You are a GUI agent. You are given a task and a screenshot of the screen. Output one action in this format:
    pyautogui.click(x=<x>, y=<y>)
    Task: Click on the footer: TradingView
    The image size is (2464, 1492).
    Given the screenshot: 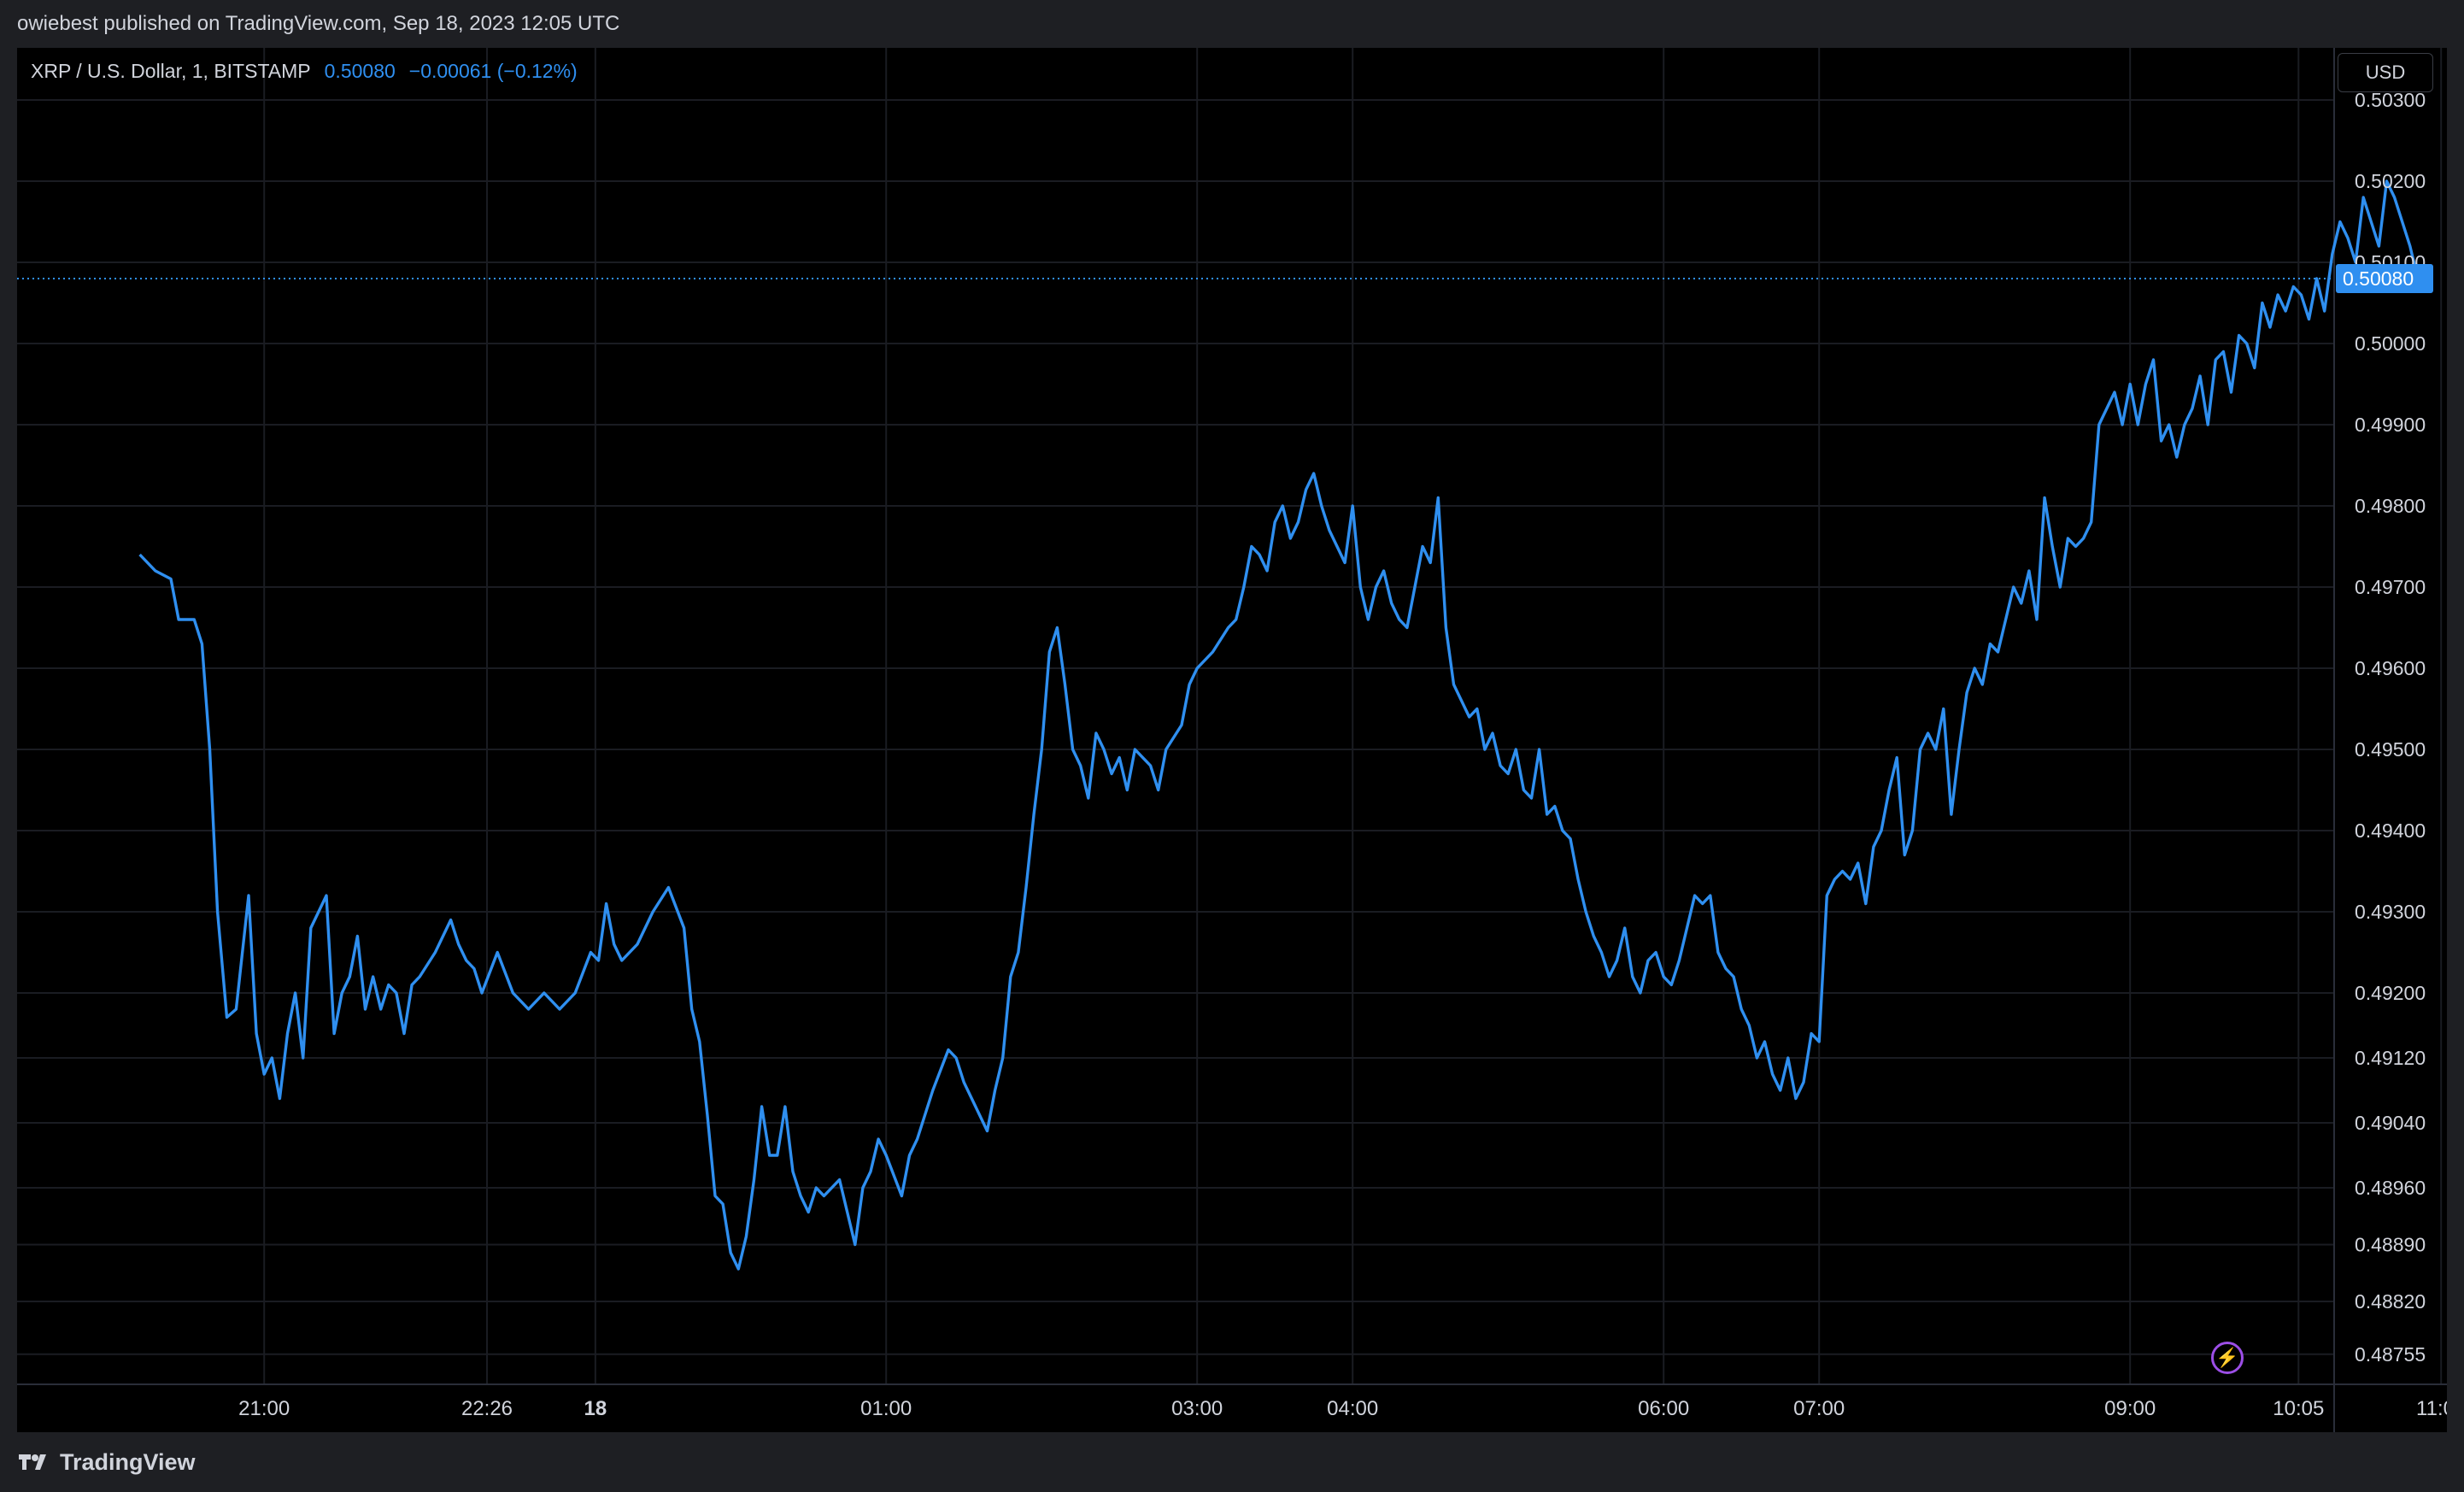 What is the action you would take?
    pyautogui.click(x=1232, y=1462)
    